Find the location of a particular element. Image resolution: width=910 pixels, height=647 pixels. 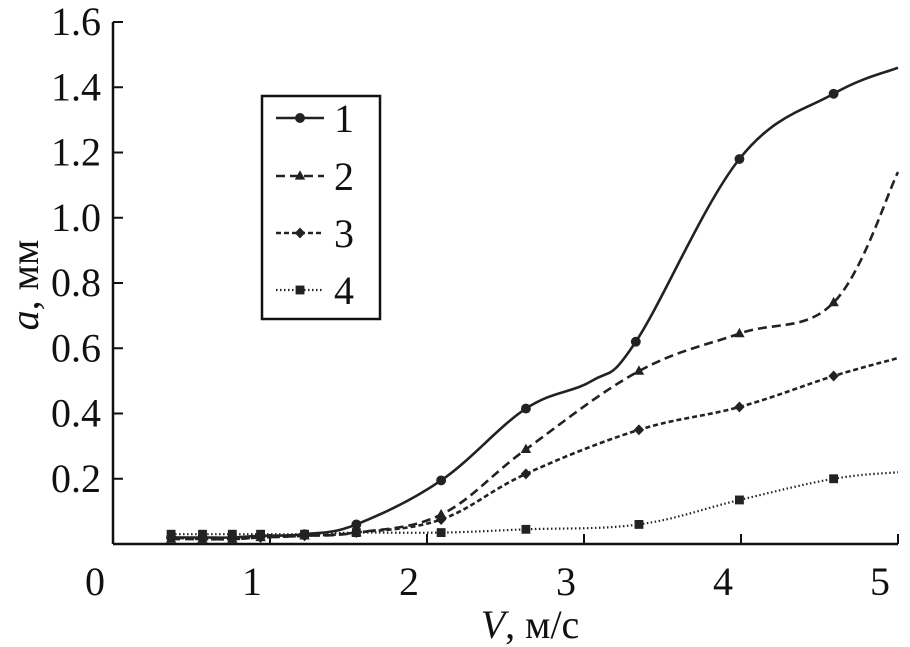

legend-box is located at coordinates (321, 207).